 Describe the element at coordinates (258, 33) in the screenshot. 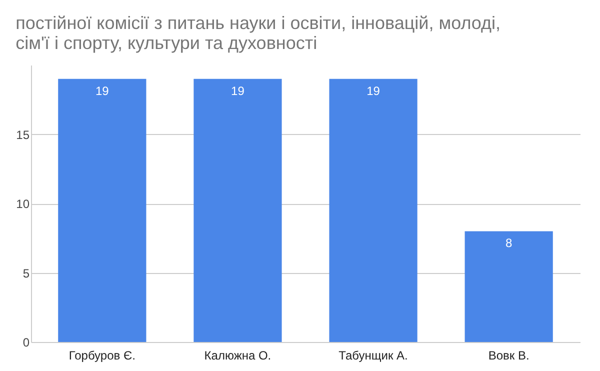

I see `chart-title: постійної комісії з питань науки і освіти, інновацій, молоді, сім'ї і спорту, культури та духовності` at that location.